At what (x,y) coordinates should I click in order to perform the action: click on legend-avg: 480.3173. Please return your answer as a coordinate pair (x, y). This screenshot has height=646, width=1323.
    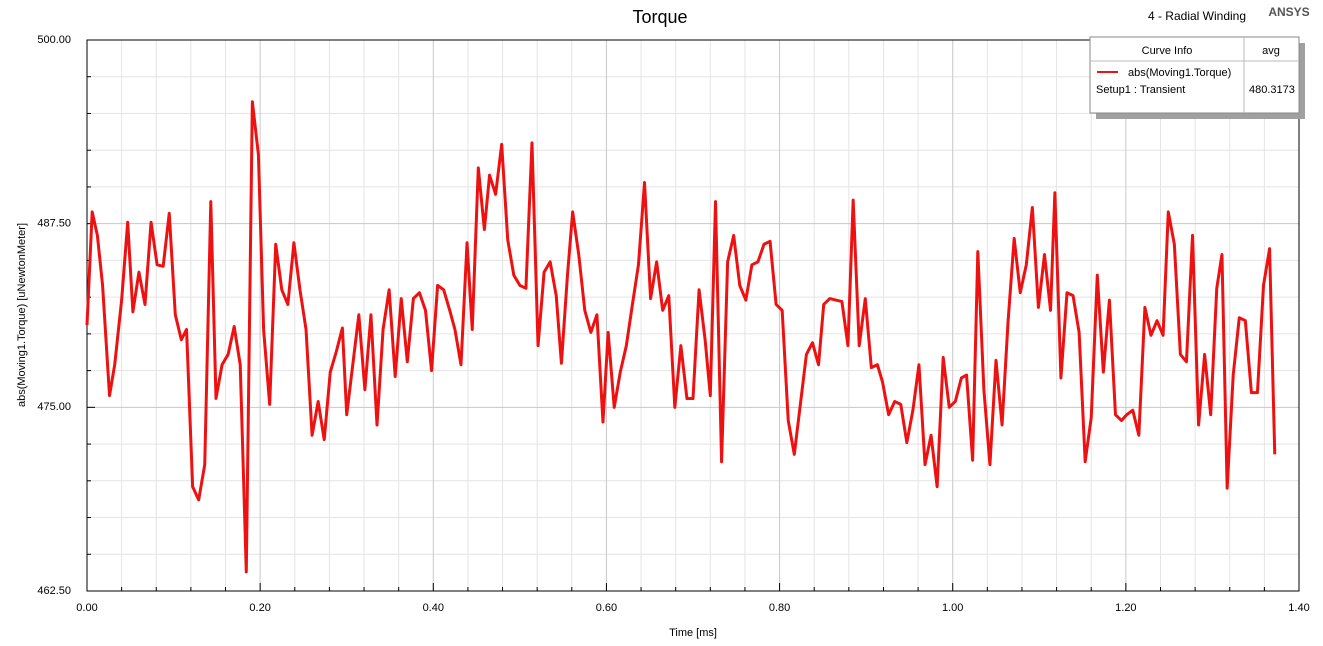
    Looking at the image, I should click on (1272, 90).